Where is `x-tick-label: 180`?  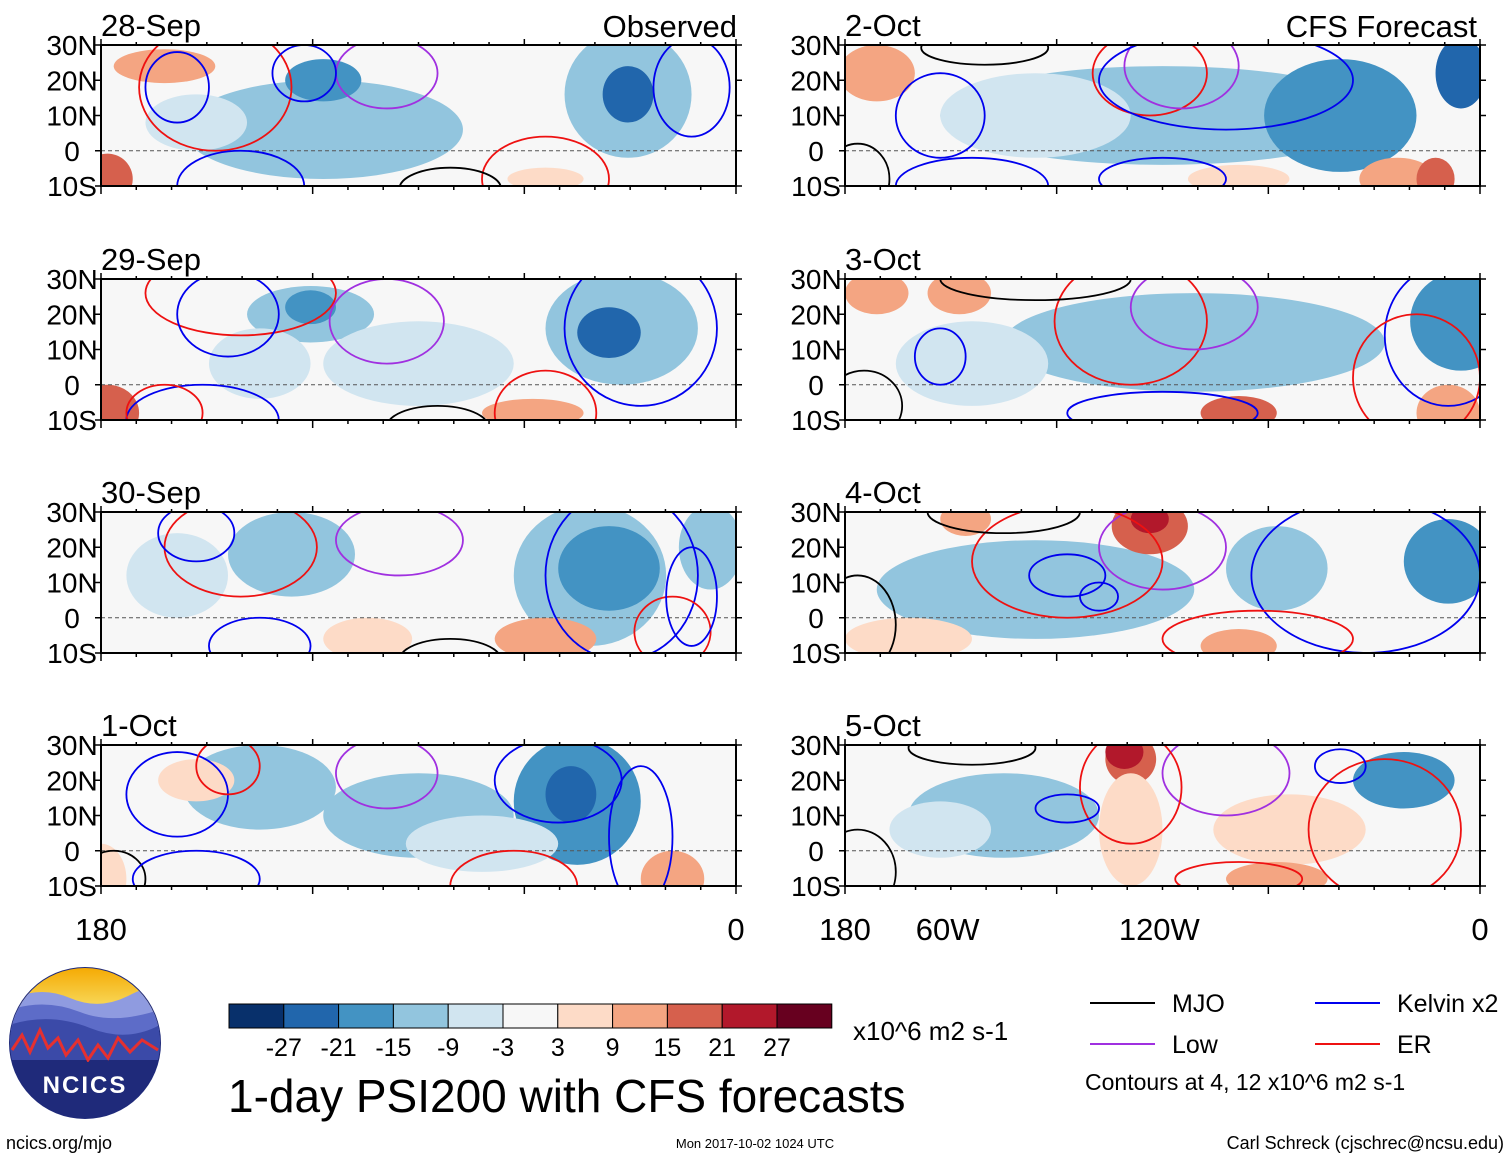 x-tick-label: 180 is located at coordinates (845, 929).